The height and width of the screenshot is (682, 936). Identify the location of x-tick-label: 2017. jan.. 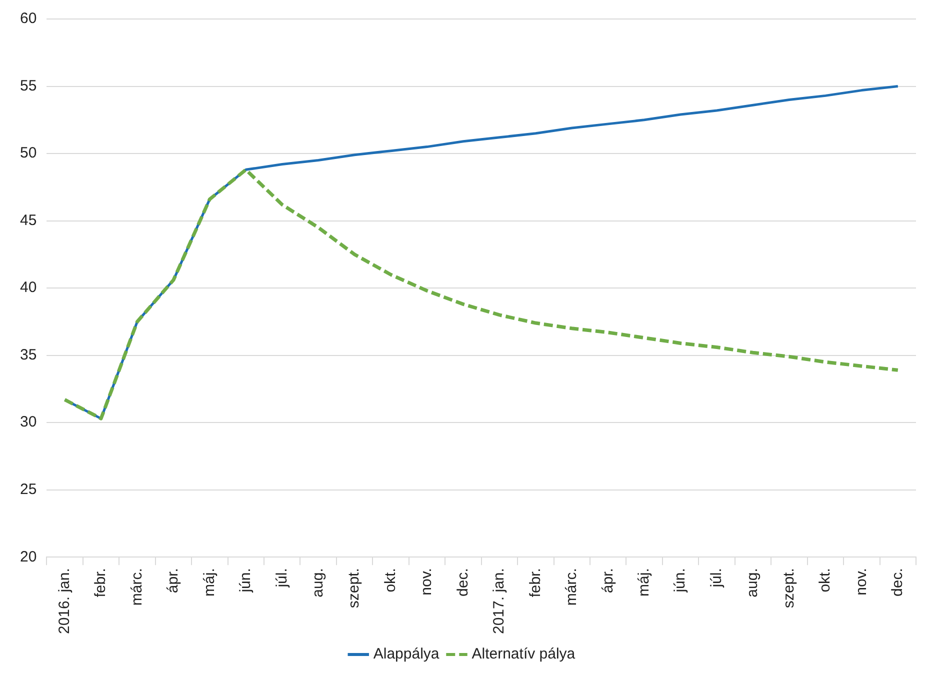
(499, 601).